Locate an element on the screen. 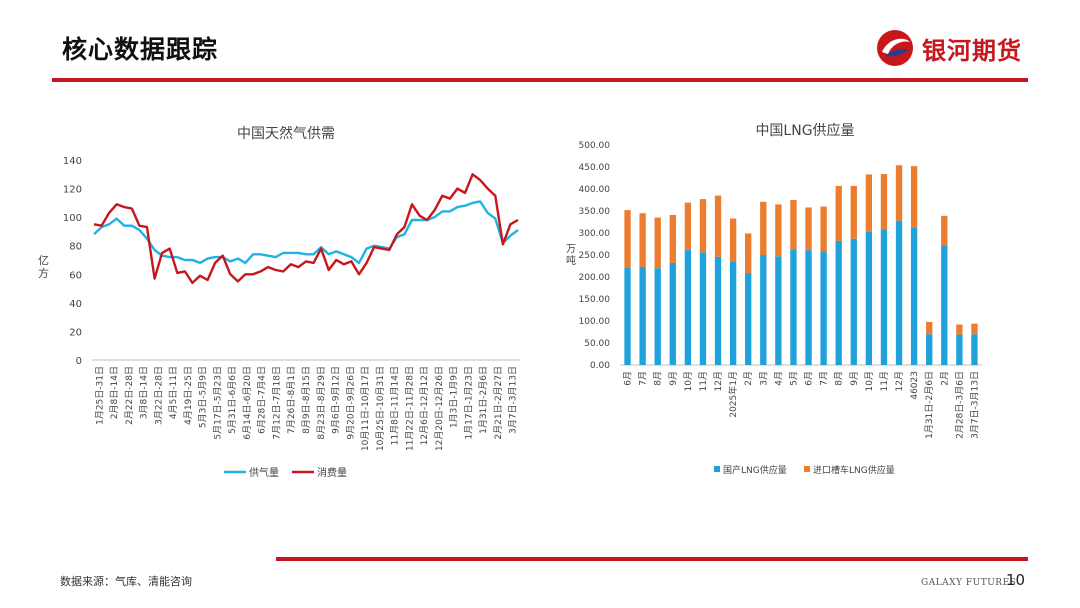 The width and height of the screenshot is (1080, 608). x-tick-label: 5月31日-6月6日 is located at coordinates (232, 400).